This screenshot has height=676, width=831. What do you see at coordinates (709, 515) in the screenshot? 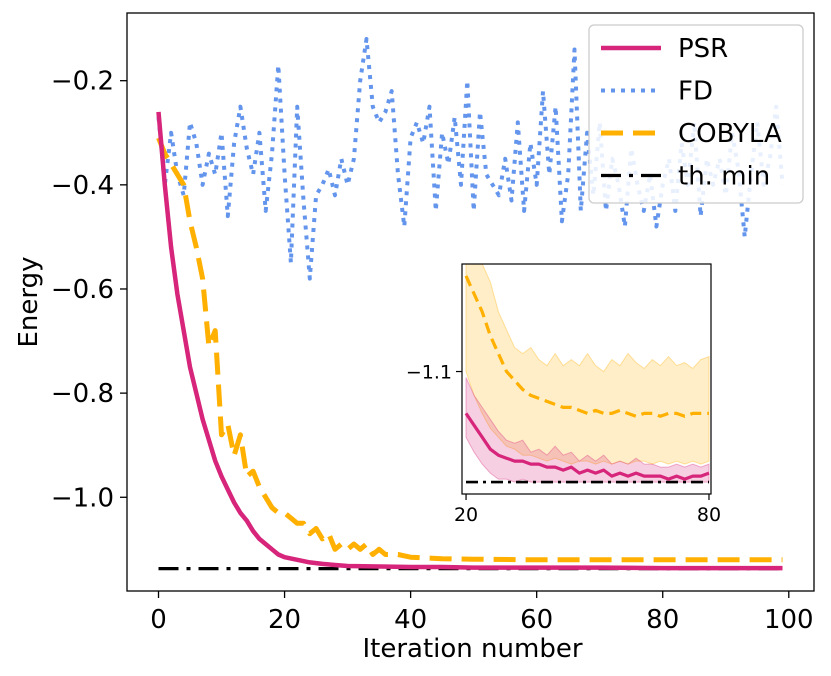
I see `inset-x-tick-label: 80` at bounding box center [709, 515].